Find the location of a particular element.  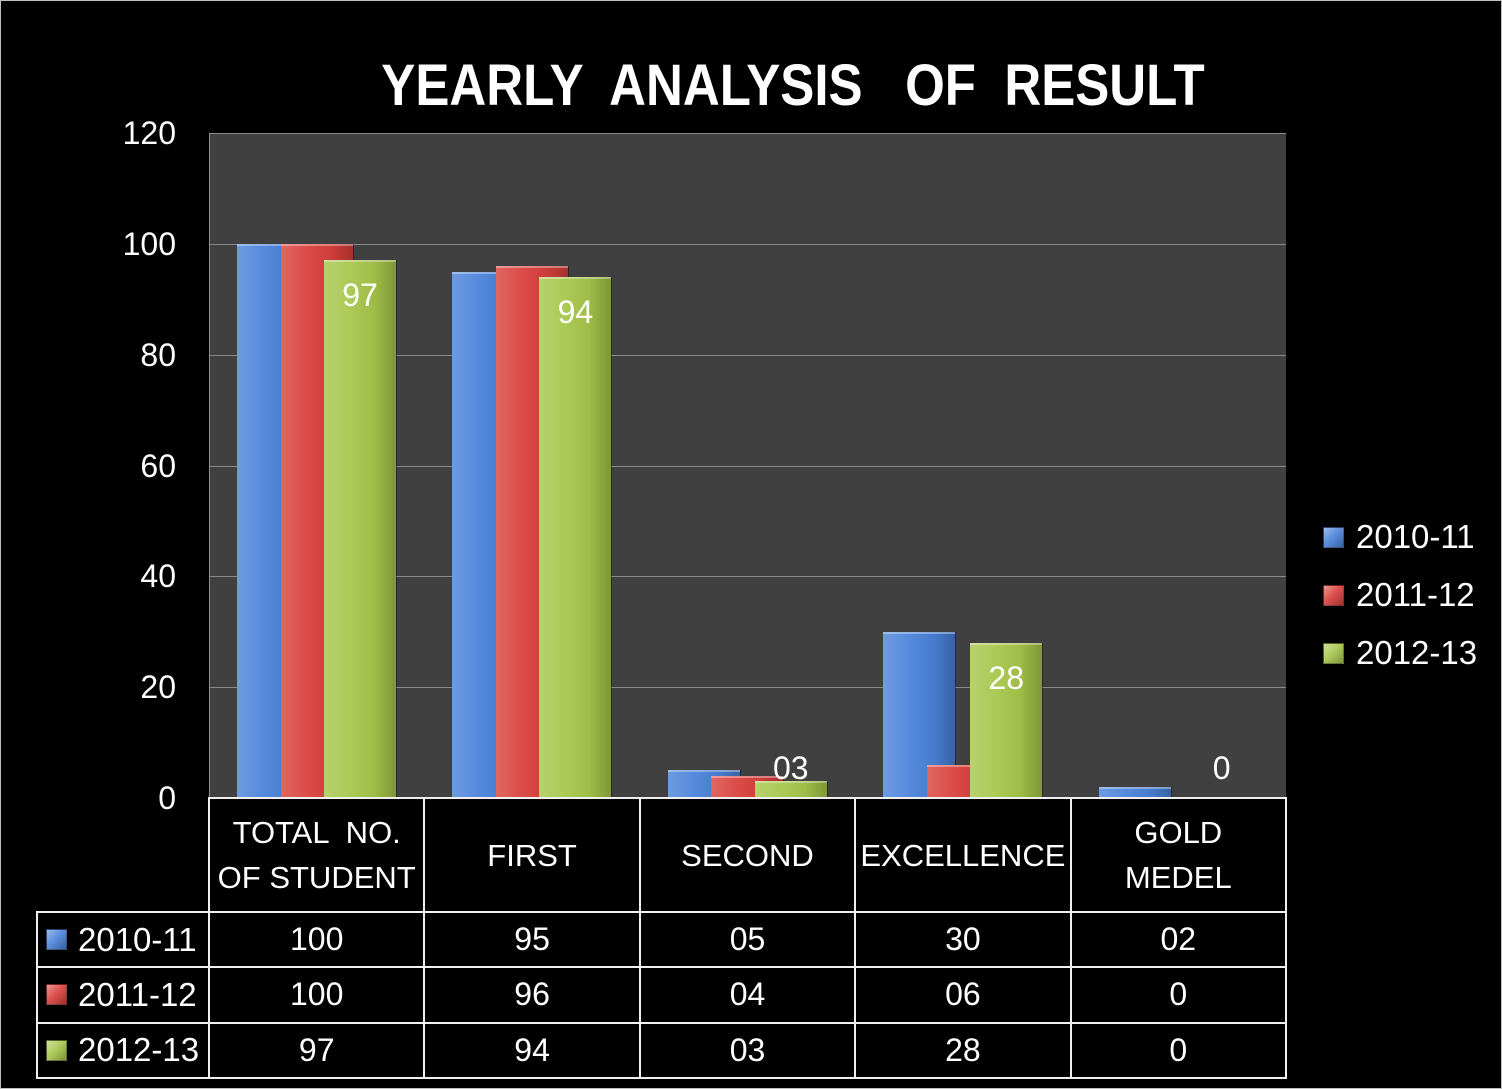

legend-label-2012-13: 2012-13 is located at coordinates (1417, 652).